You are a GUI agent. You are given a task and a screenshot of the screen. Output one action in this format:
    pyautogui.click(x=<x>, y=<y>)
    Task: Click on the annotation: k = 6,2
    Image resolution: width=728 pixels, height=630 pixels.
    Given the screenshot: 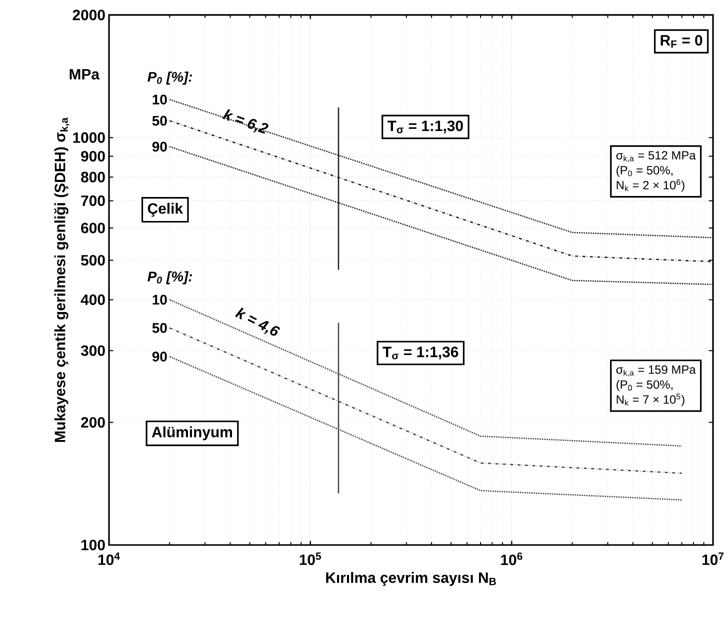 What is the action you would take?
    pyautogui.click(x=245, y=121)
    